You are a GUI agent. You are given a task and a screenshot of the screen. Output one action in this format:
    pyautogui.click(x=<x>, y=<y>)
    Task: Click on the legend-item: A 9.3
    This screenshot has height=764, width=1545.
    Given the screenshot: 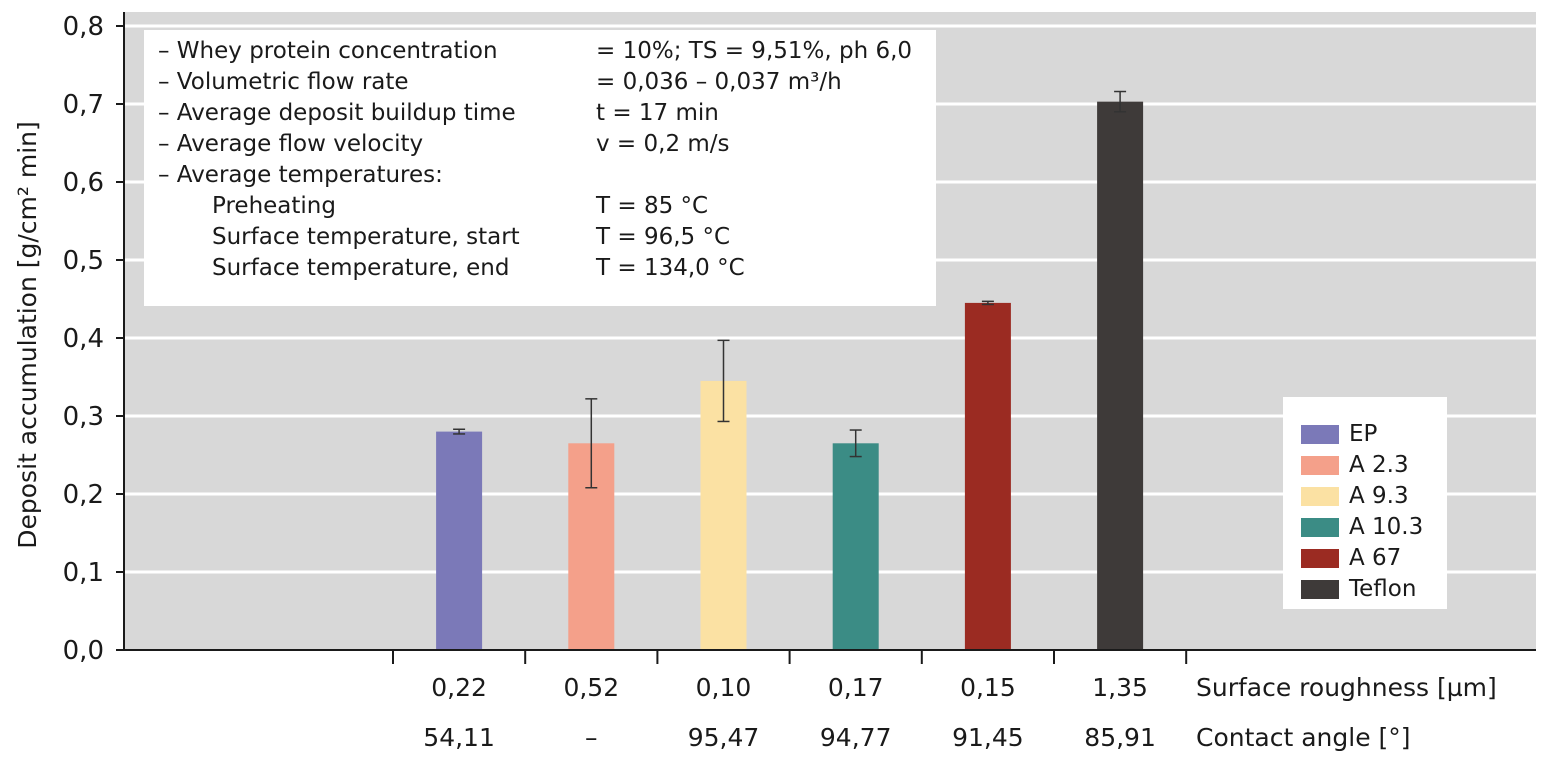 What is the action you would take?
    pyautogui.click(x=1355, y=496)
    